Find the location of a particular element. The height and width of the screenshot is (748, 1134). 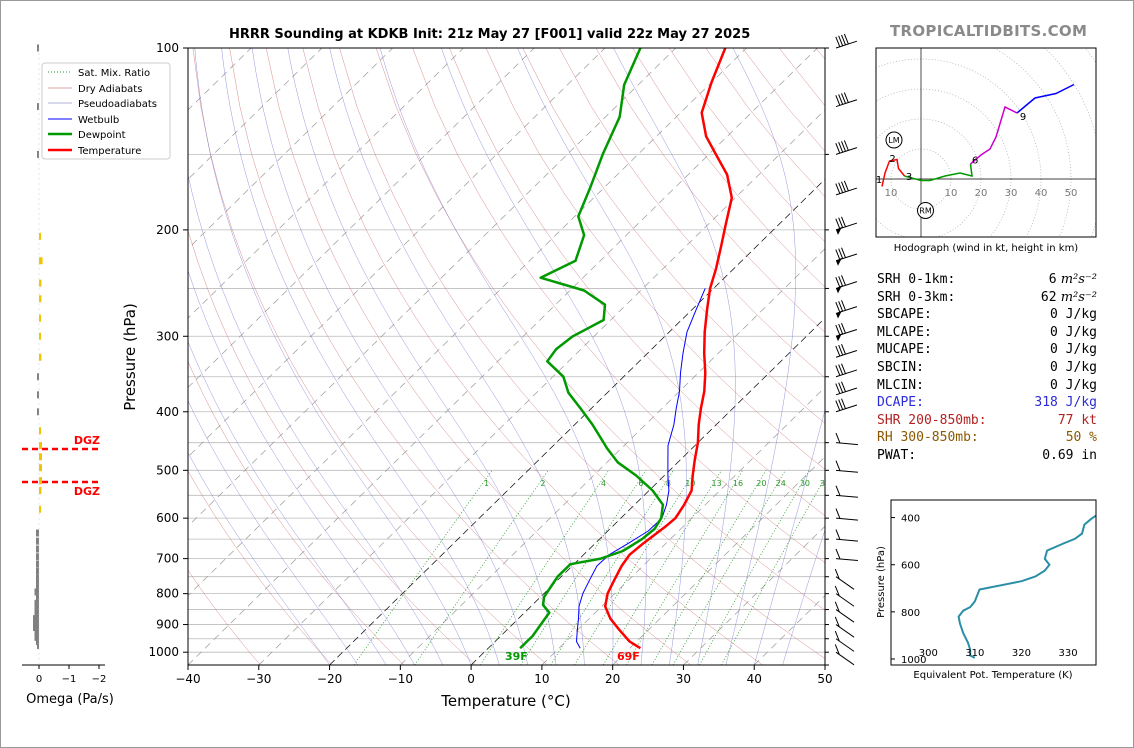

y-tick-label: 1000 is located at coordinates (163, 652).